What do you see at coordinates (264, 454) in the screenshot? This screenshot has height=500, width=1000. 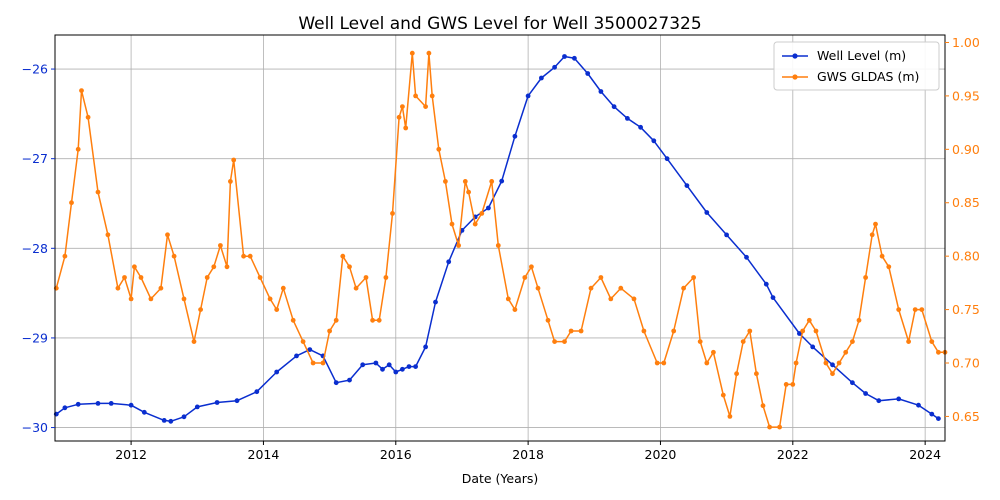 I see `x-tick-label: 2014` at bounding box center [264, 454].